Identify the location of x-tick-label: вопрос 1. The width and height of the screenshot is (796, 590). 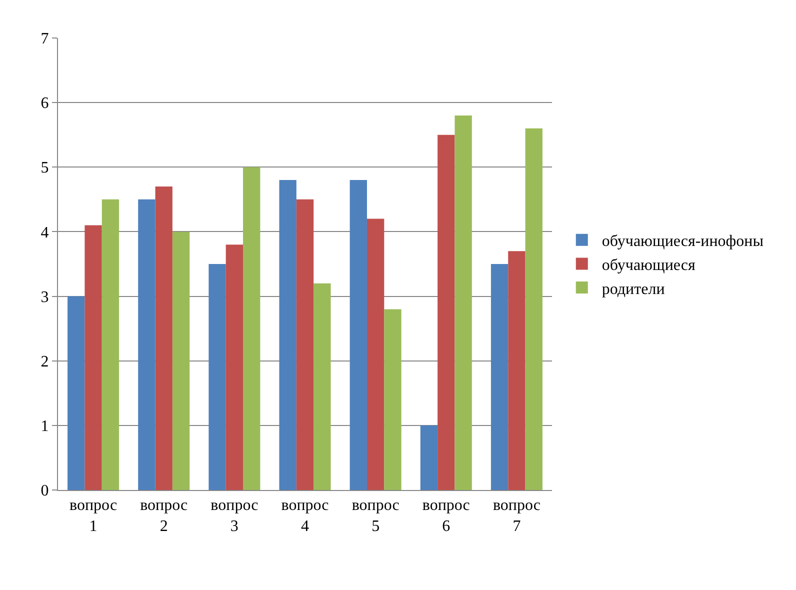
(94, 516).